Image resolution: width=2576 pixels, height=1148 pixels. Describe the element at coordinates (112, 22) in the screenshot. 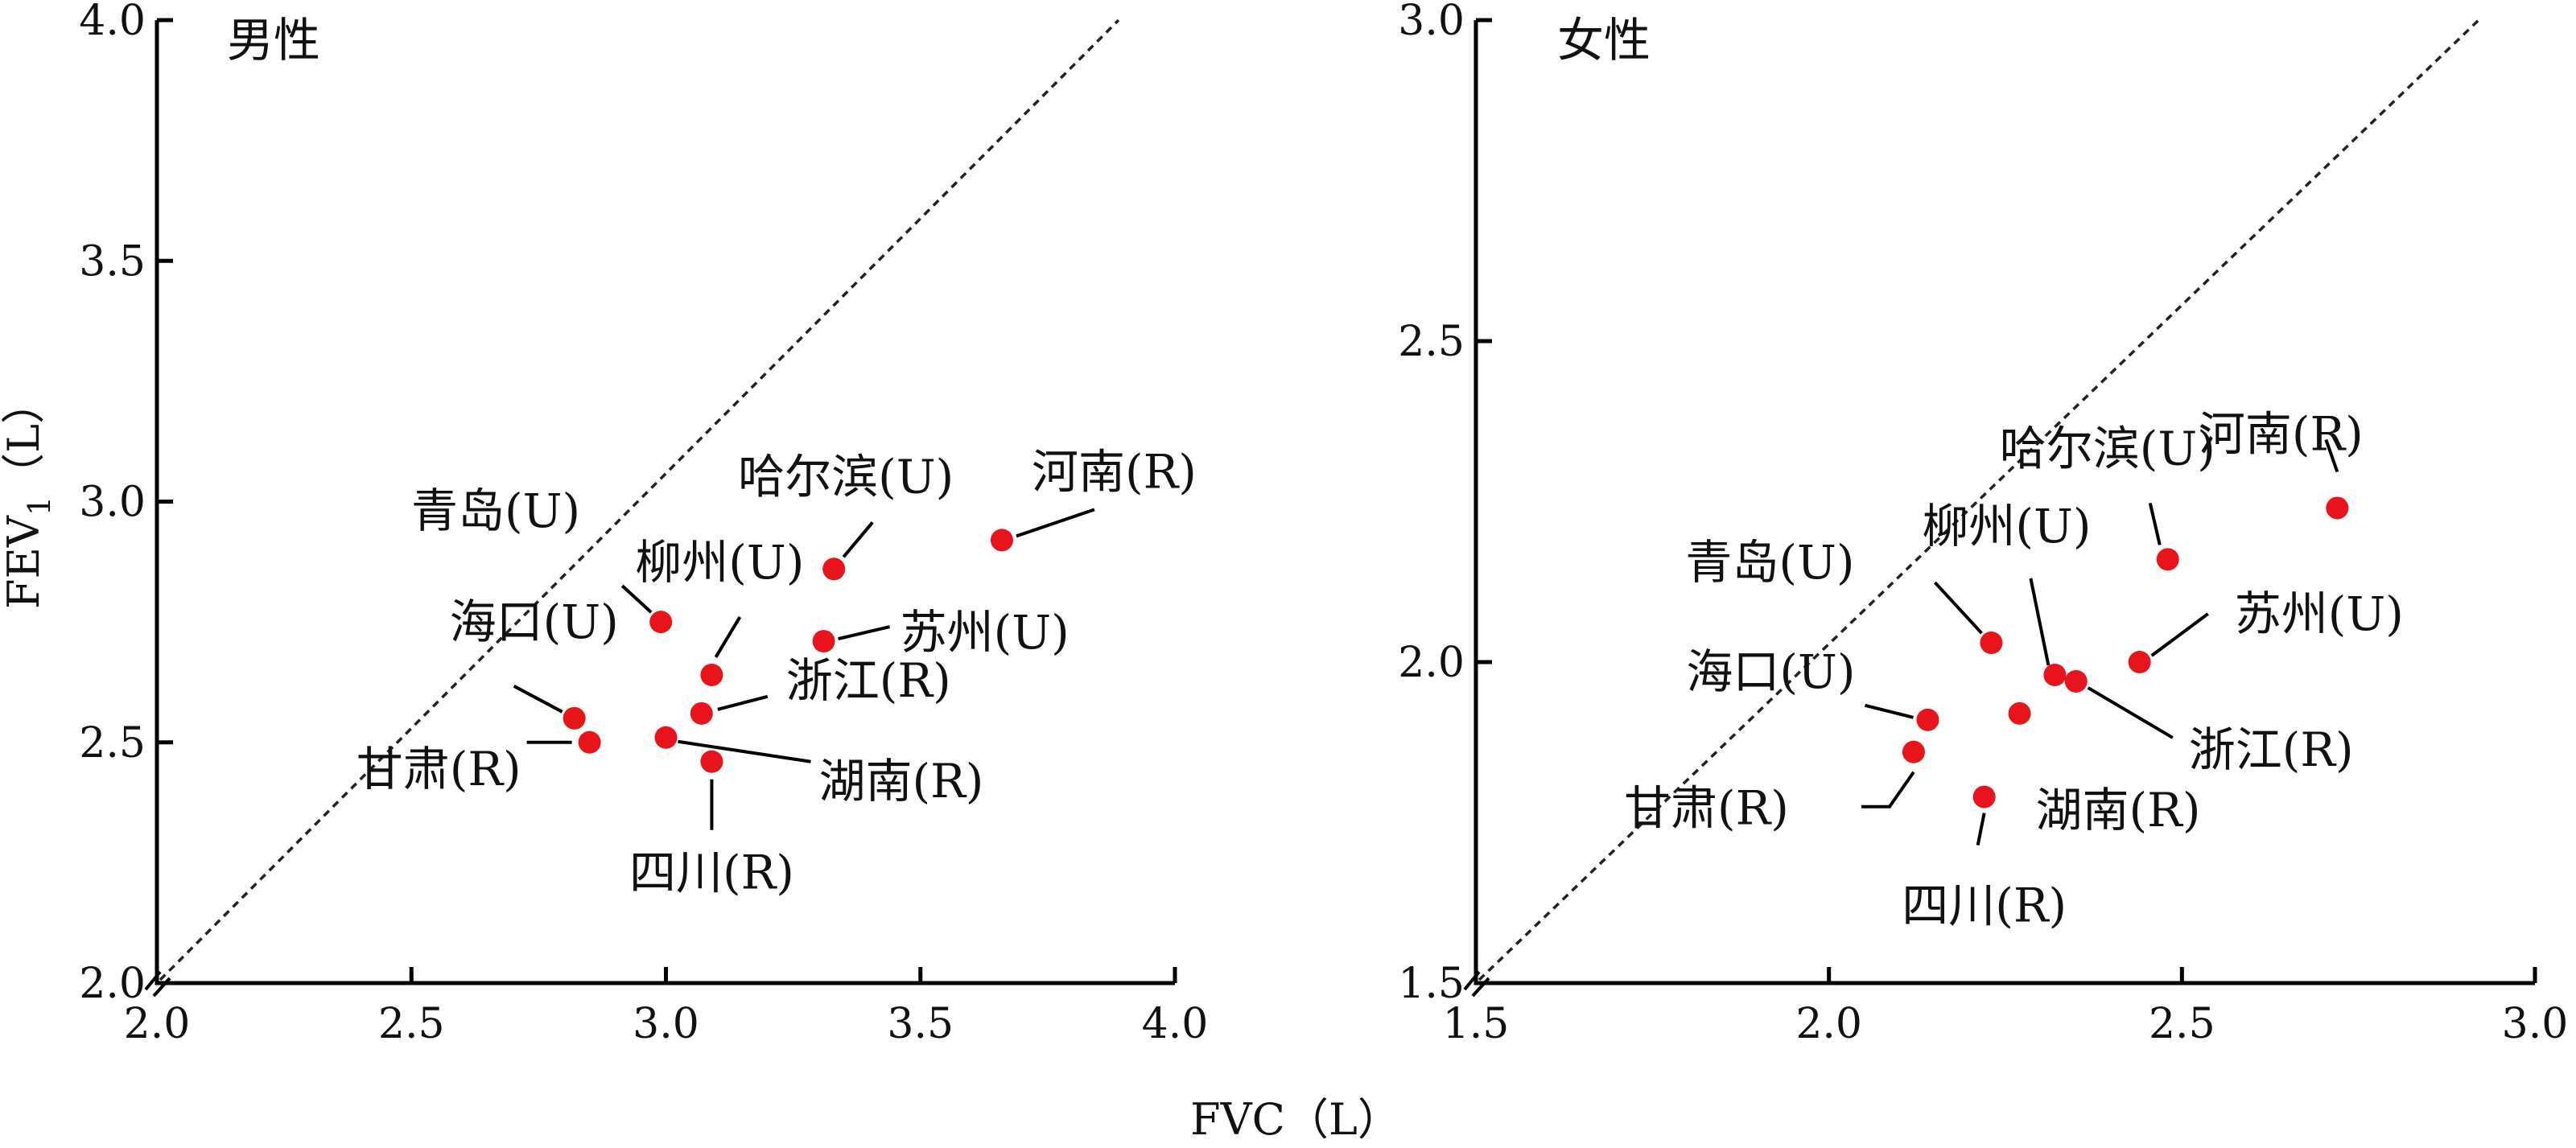

I see `y-tick-label: 4.0` at that location.